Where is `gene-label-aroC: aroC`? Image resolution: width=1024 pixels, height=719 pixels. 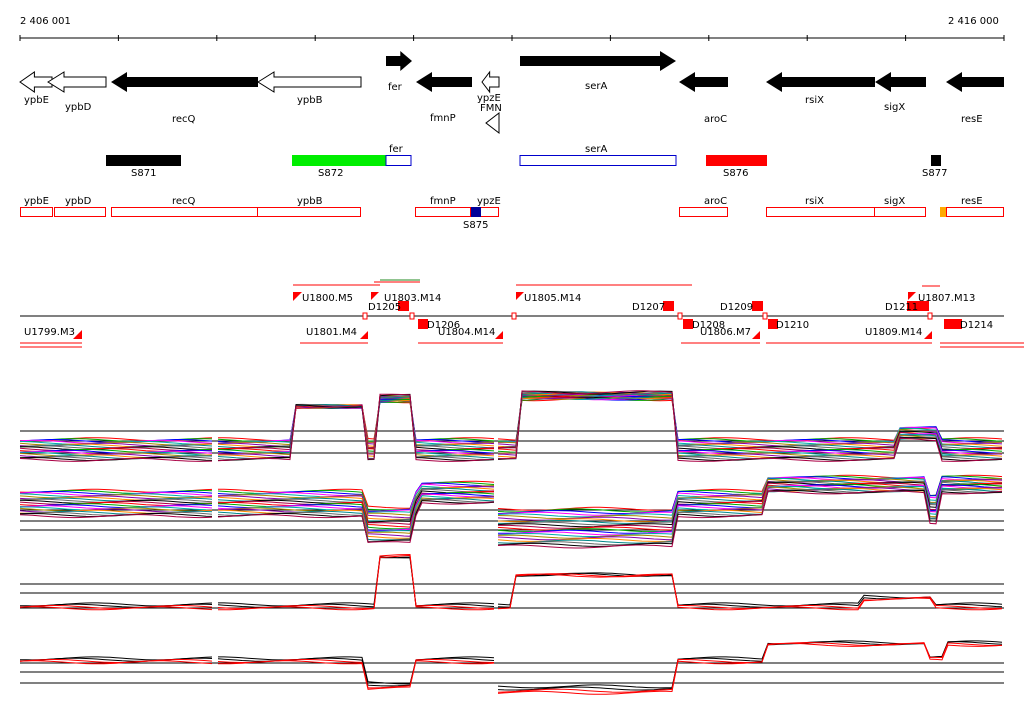
gene-label-aroC: aroC is located at coordinates (715, 119).